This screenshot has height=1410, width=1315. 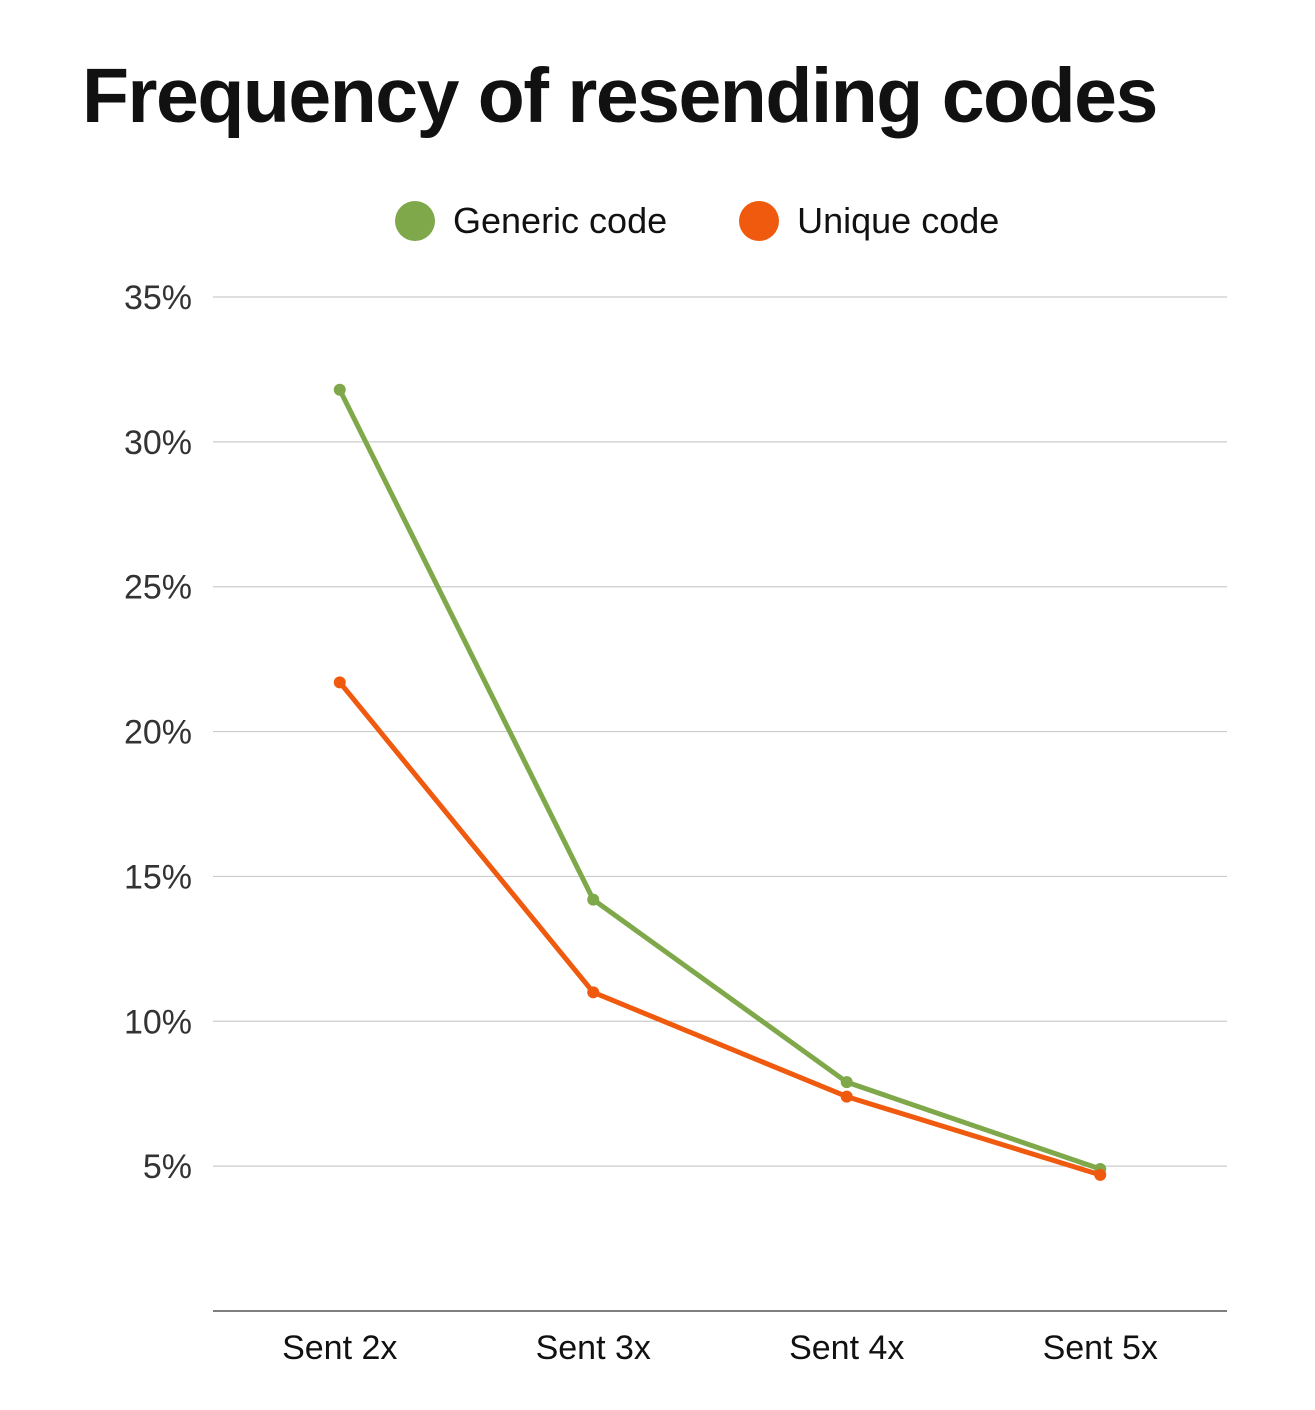 I want to click on x-tick-label: Sent 3x, so click(x=593, y=1348).